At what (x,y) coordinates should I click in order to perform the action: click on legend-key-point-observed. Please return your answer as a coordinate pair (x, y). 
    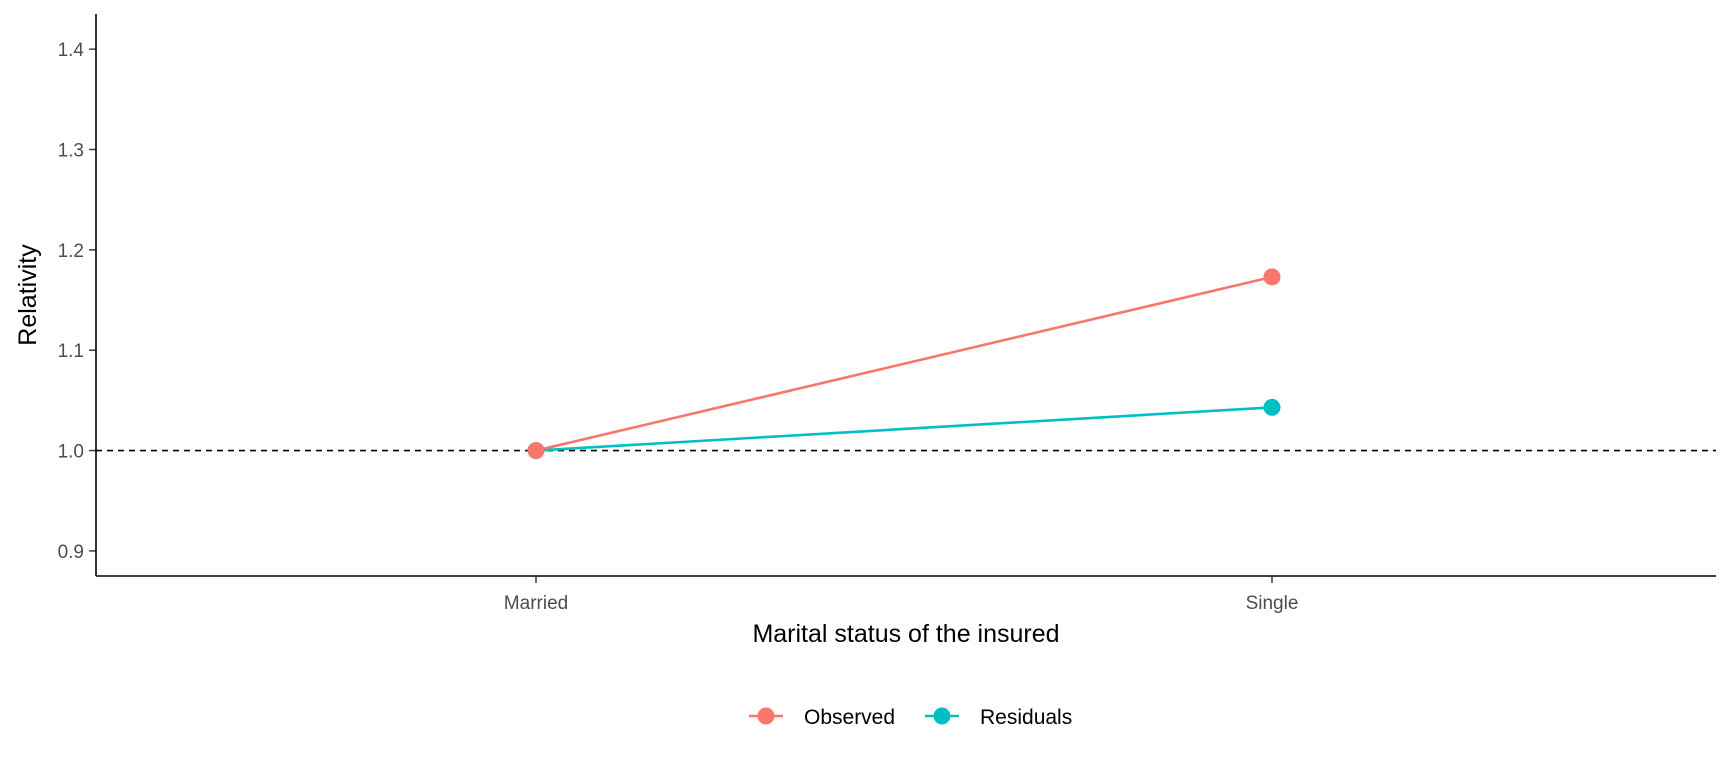
    Looking at the image, I should click on (766, 716).